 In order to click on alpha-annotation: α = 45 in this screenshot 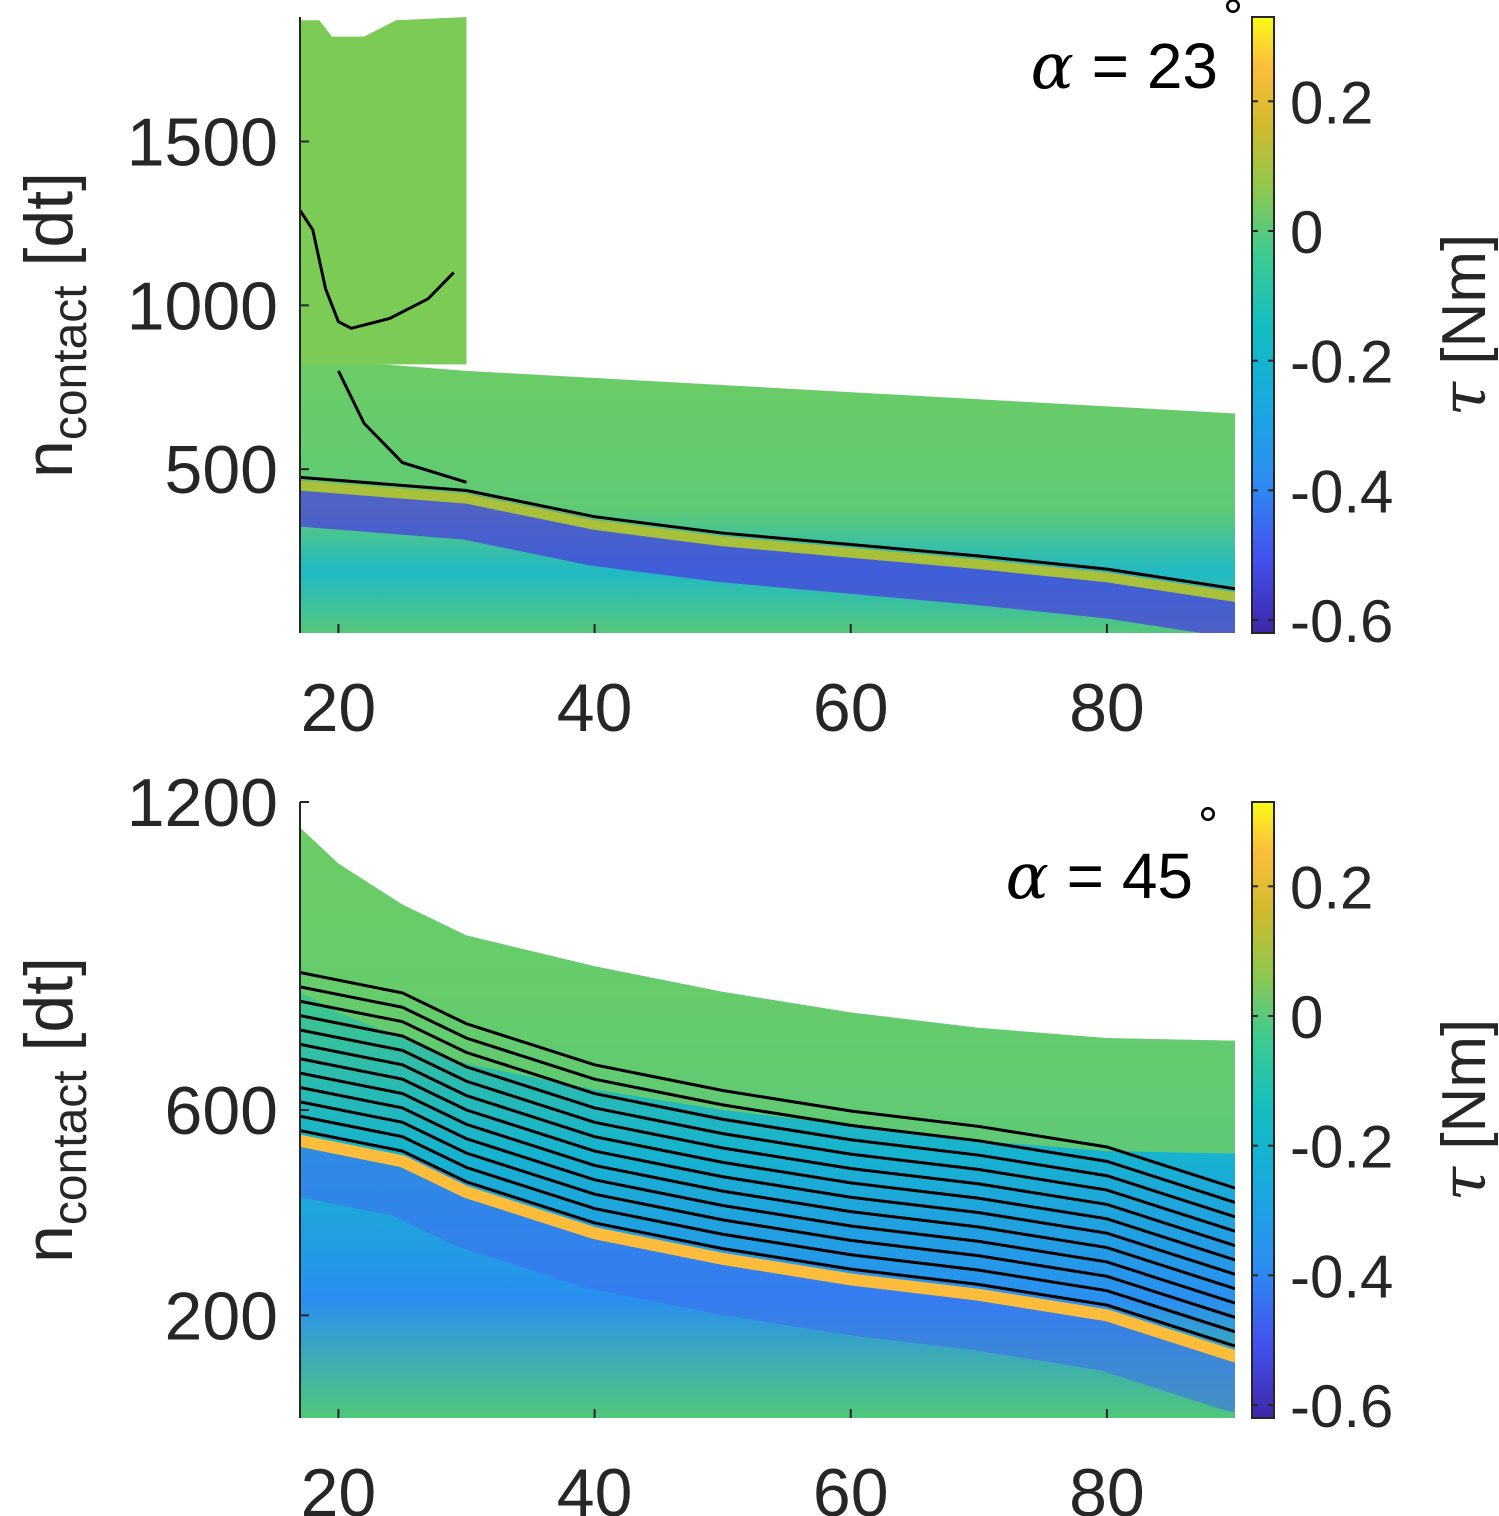, I will do `click(1099, 877)`.